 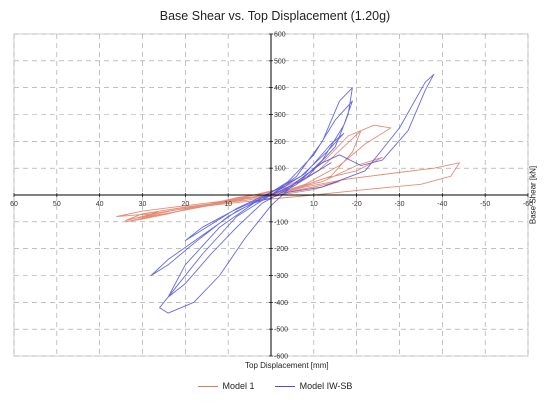 I want to click on y-tick-label: 400, so click(x=280, y=88).